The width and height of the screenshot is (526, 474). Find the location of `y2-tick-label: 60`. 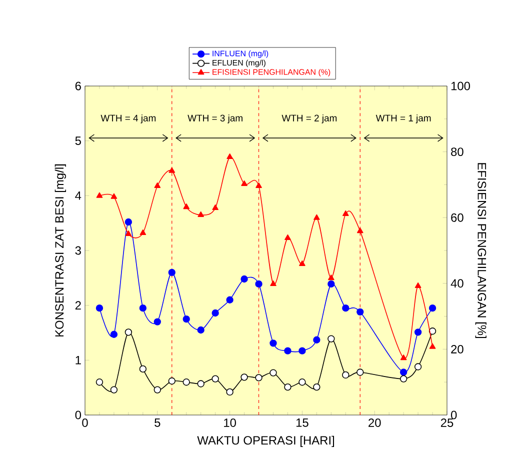

y2-tick-label: 60 is located at coordinates (457, 217).